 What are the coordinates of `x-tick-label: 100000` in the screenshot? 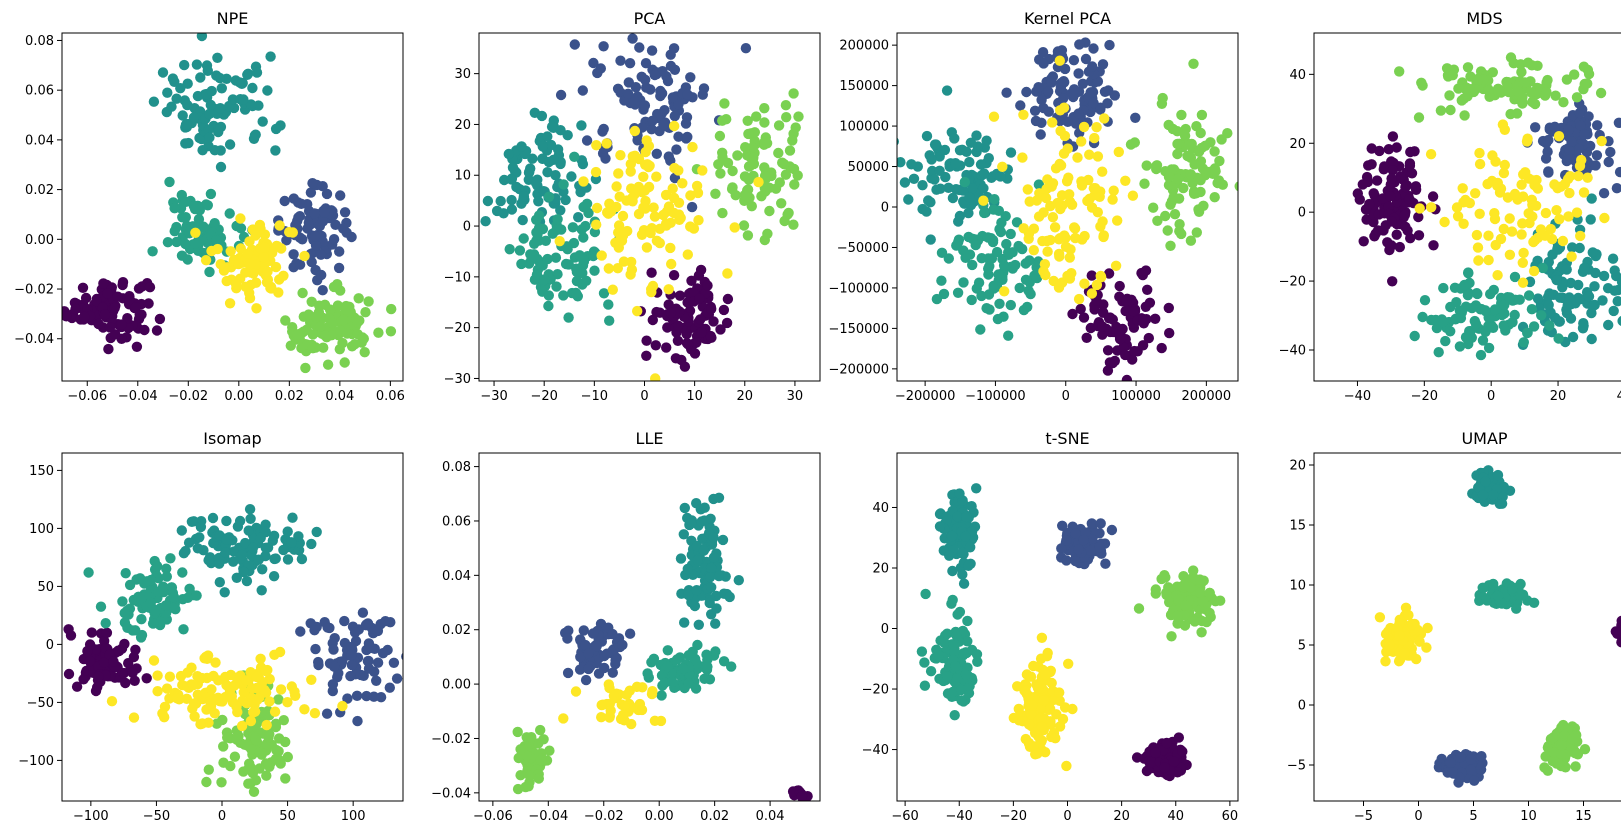 It's located at (1136, 396).